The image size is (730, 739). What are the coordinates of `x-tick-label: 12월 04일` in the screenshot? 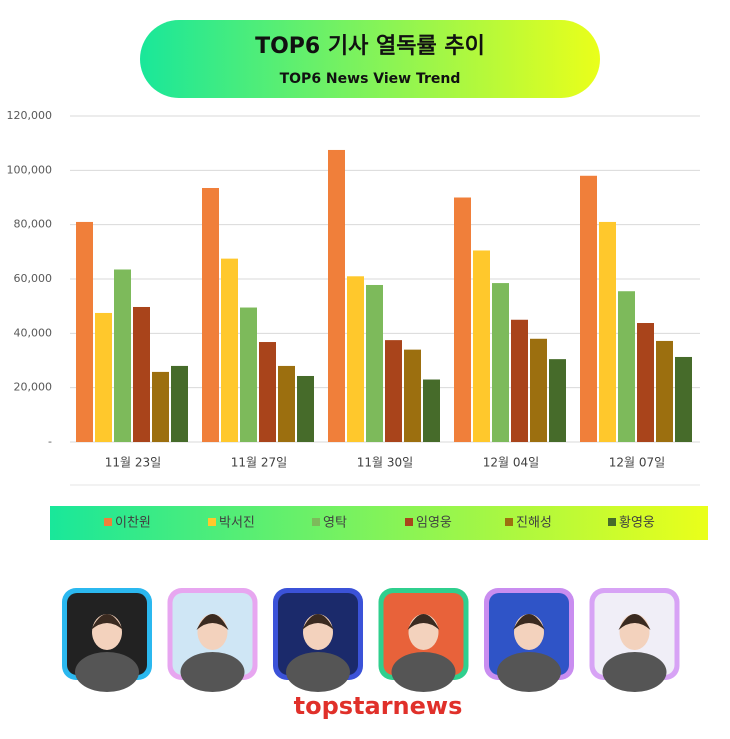 It's located at (511, 463).